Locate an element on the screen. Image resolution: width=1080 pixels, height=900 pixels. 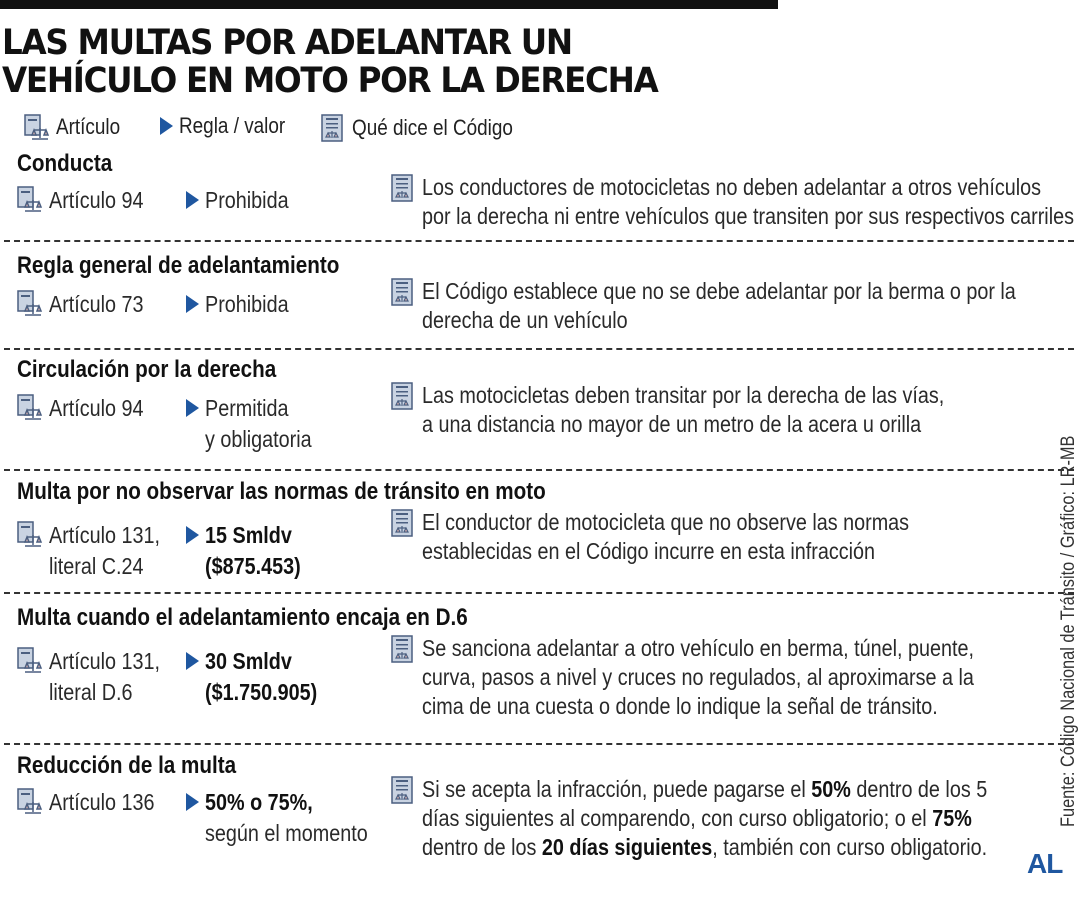
row-title: Reducción de la multa is located at coordinates (127, 765).